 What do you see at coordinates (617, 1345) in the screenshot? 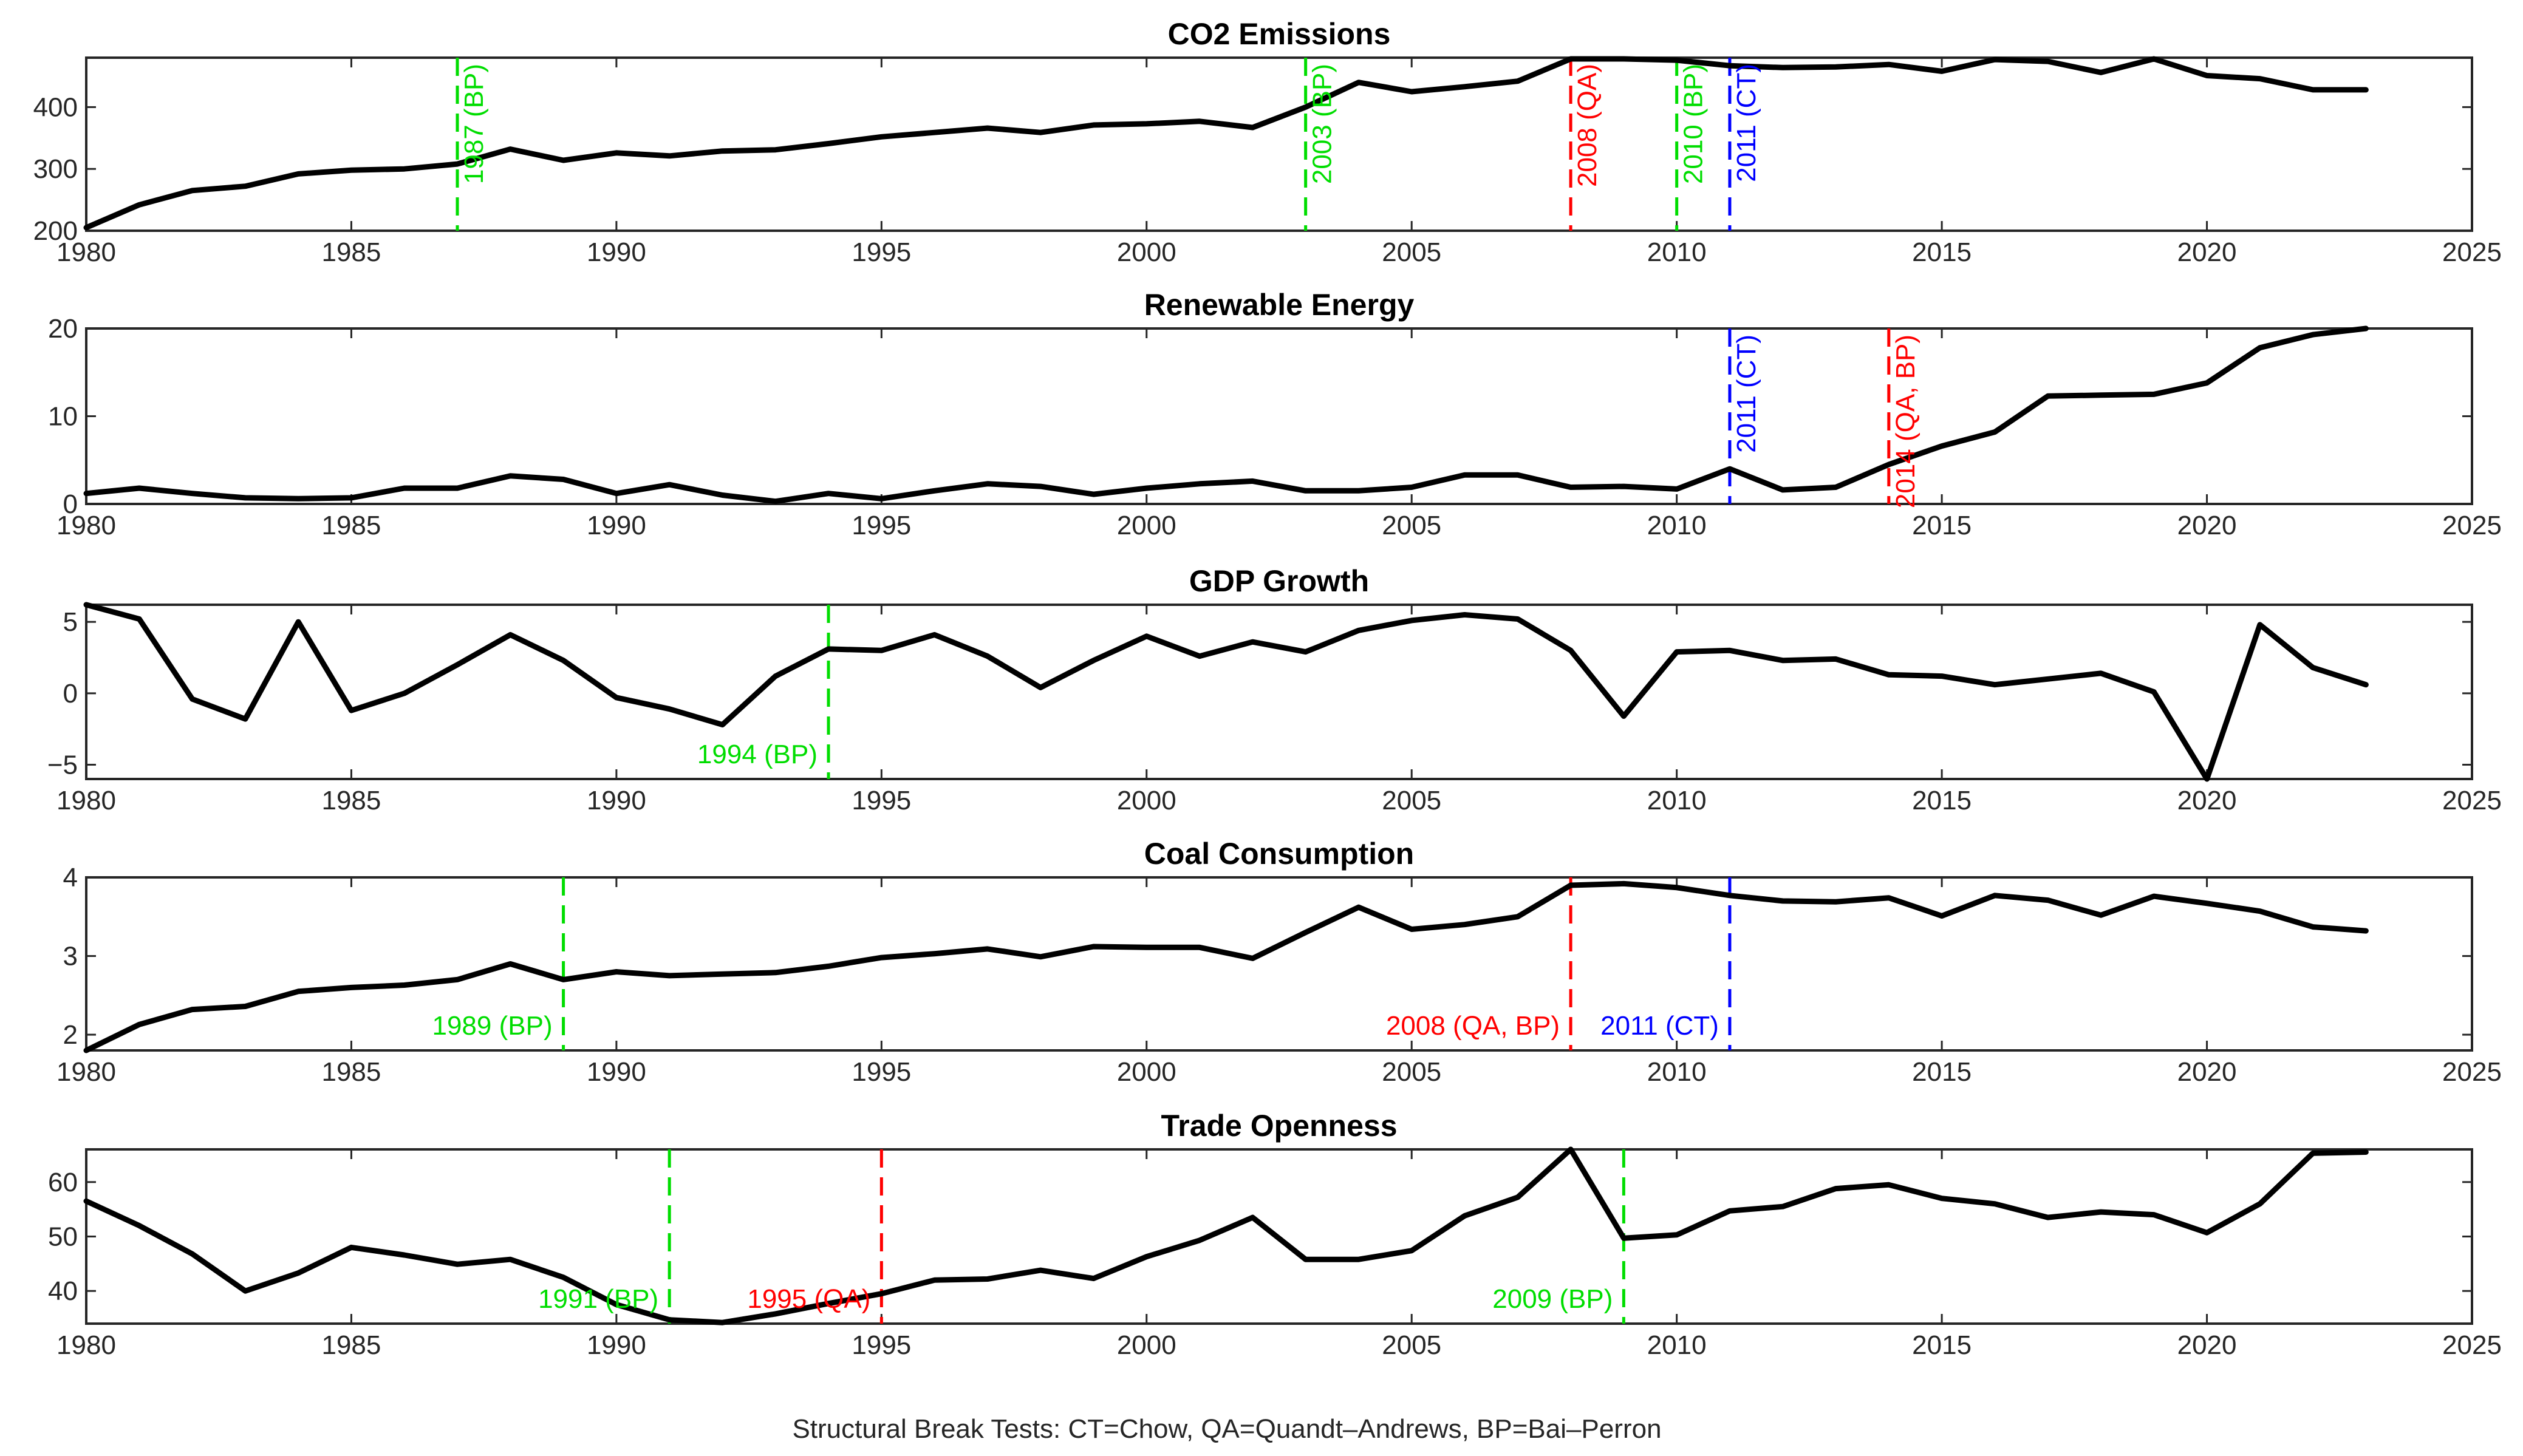
I see `trade-openness-xtick-label: 1990` at bounding box center [617, 1345].